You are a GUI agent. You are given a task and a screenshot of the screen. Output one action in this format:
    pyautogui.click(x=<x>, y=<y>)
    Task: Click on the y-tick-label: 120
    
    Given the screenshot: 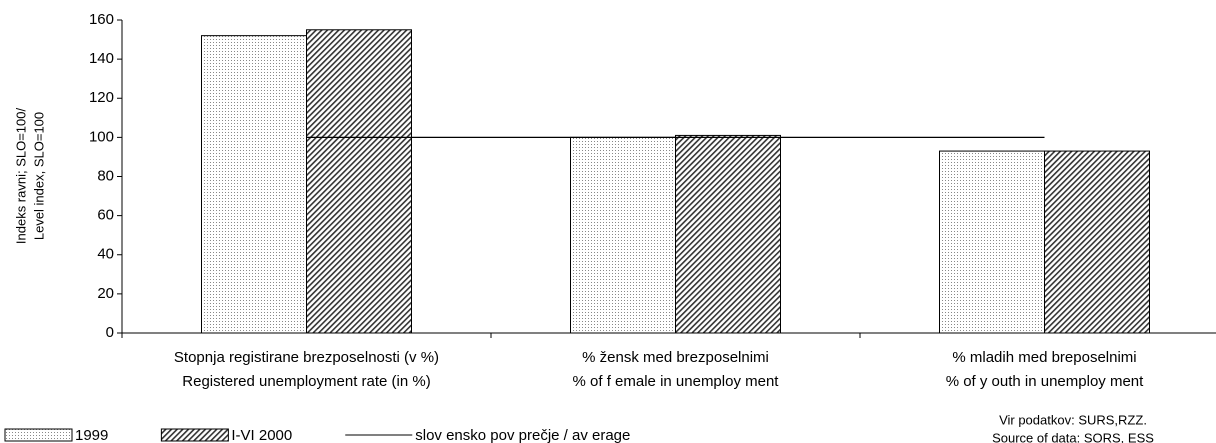 What is the action you would take?
    pyautogui.click(x=101, y=97)
    